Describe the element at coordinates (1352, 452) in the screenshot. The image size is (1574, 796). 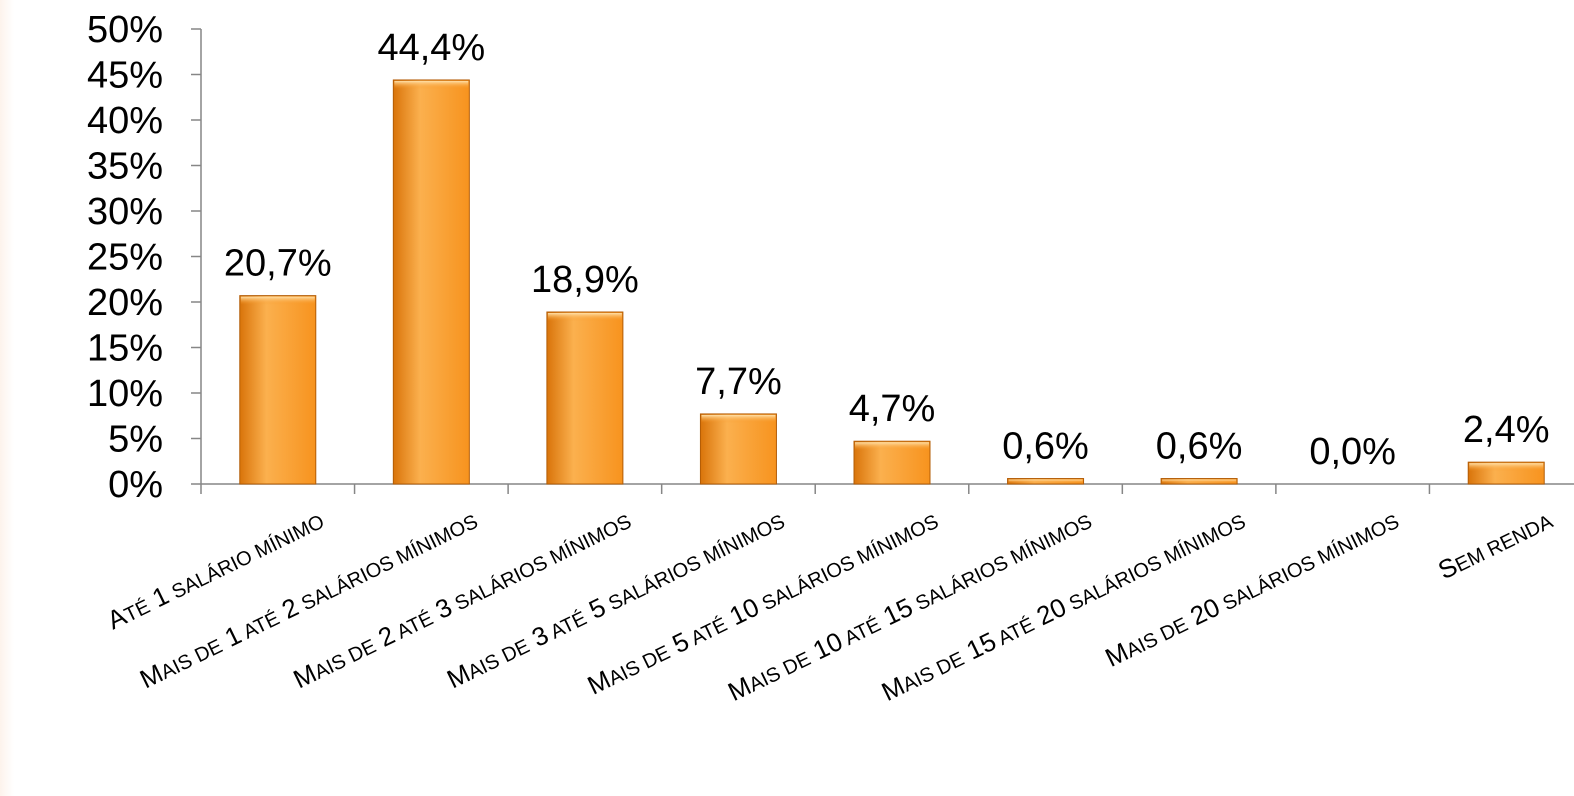
I see `data-label: 0,0%` at that location.